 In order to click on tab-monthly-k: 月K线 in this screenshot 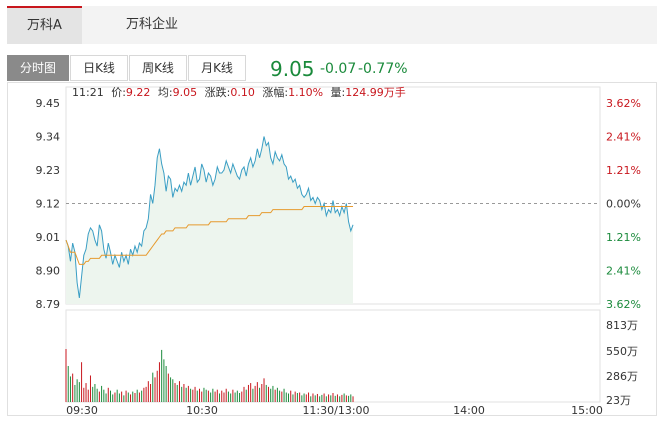, I will do `click(217, 68)`.